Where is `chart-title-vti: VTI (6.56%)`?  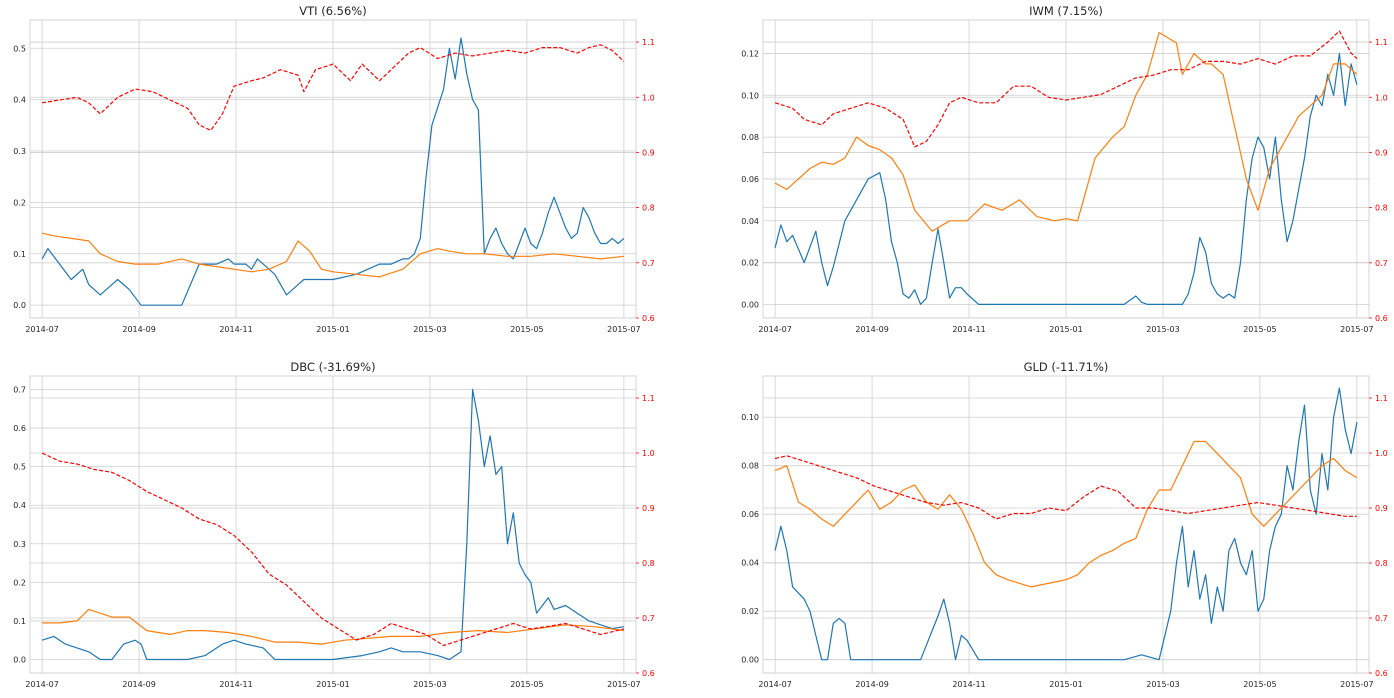 chart-title-vti: VTI (6.56%) is located at coordinates (332, 11).